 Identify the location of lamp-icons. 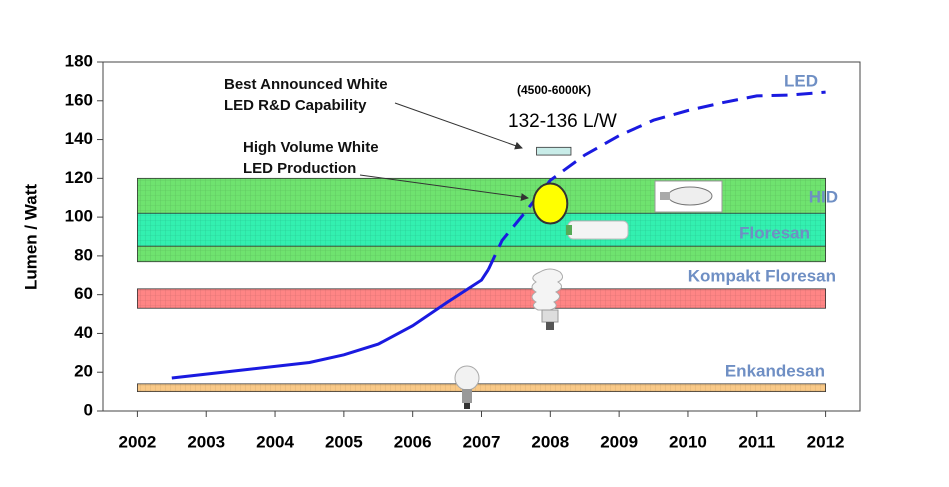
(588, 294).